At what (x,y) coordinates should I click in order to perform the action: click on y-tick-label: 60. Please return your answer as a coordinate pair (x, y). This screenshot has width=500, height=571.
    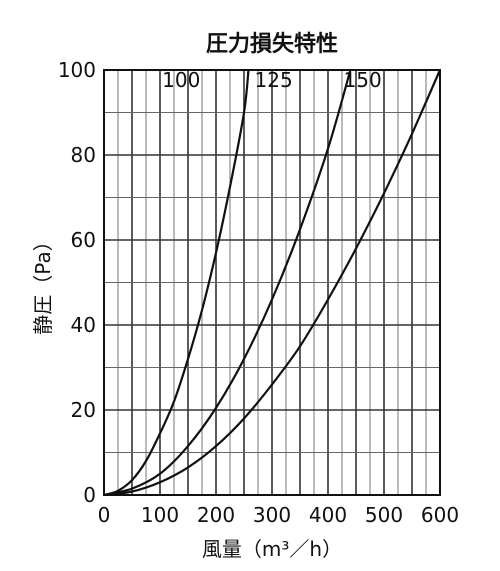
    Looking at the image, I should click on (83, 240).